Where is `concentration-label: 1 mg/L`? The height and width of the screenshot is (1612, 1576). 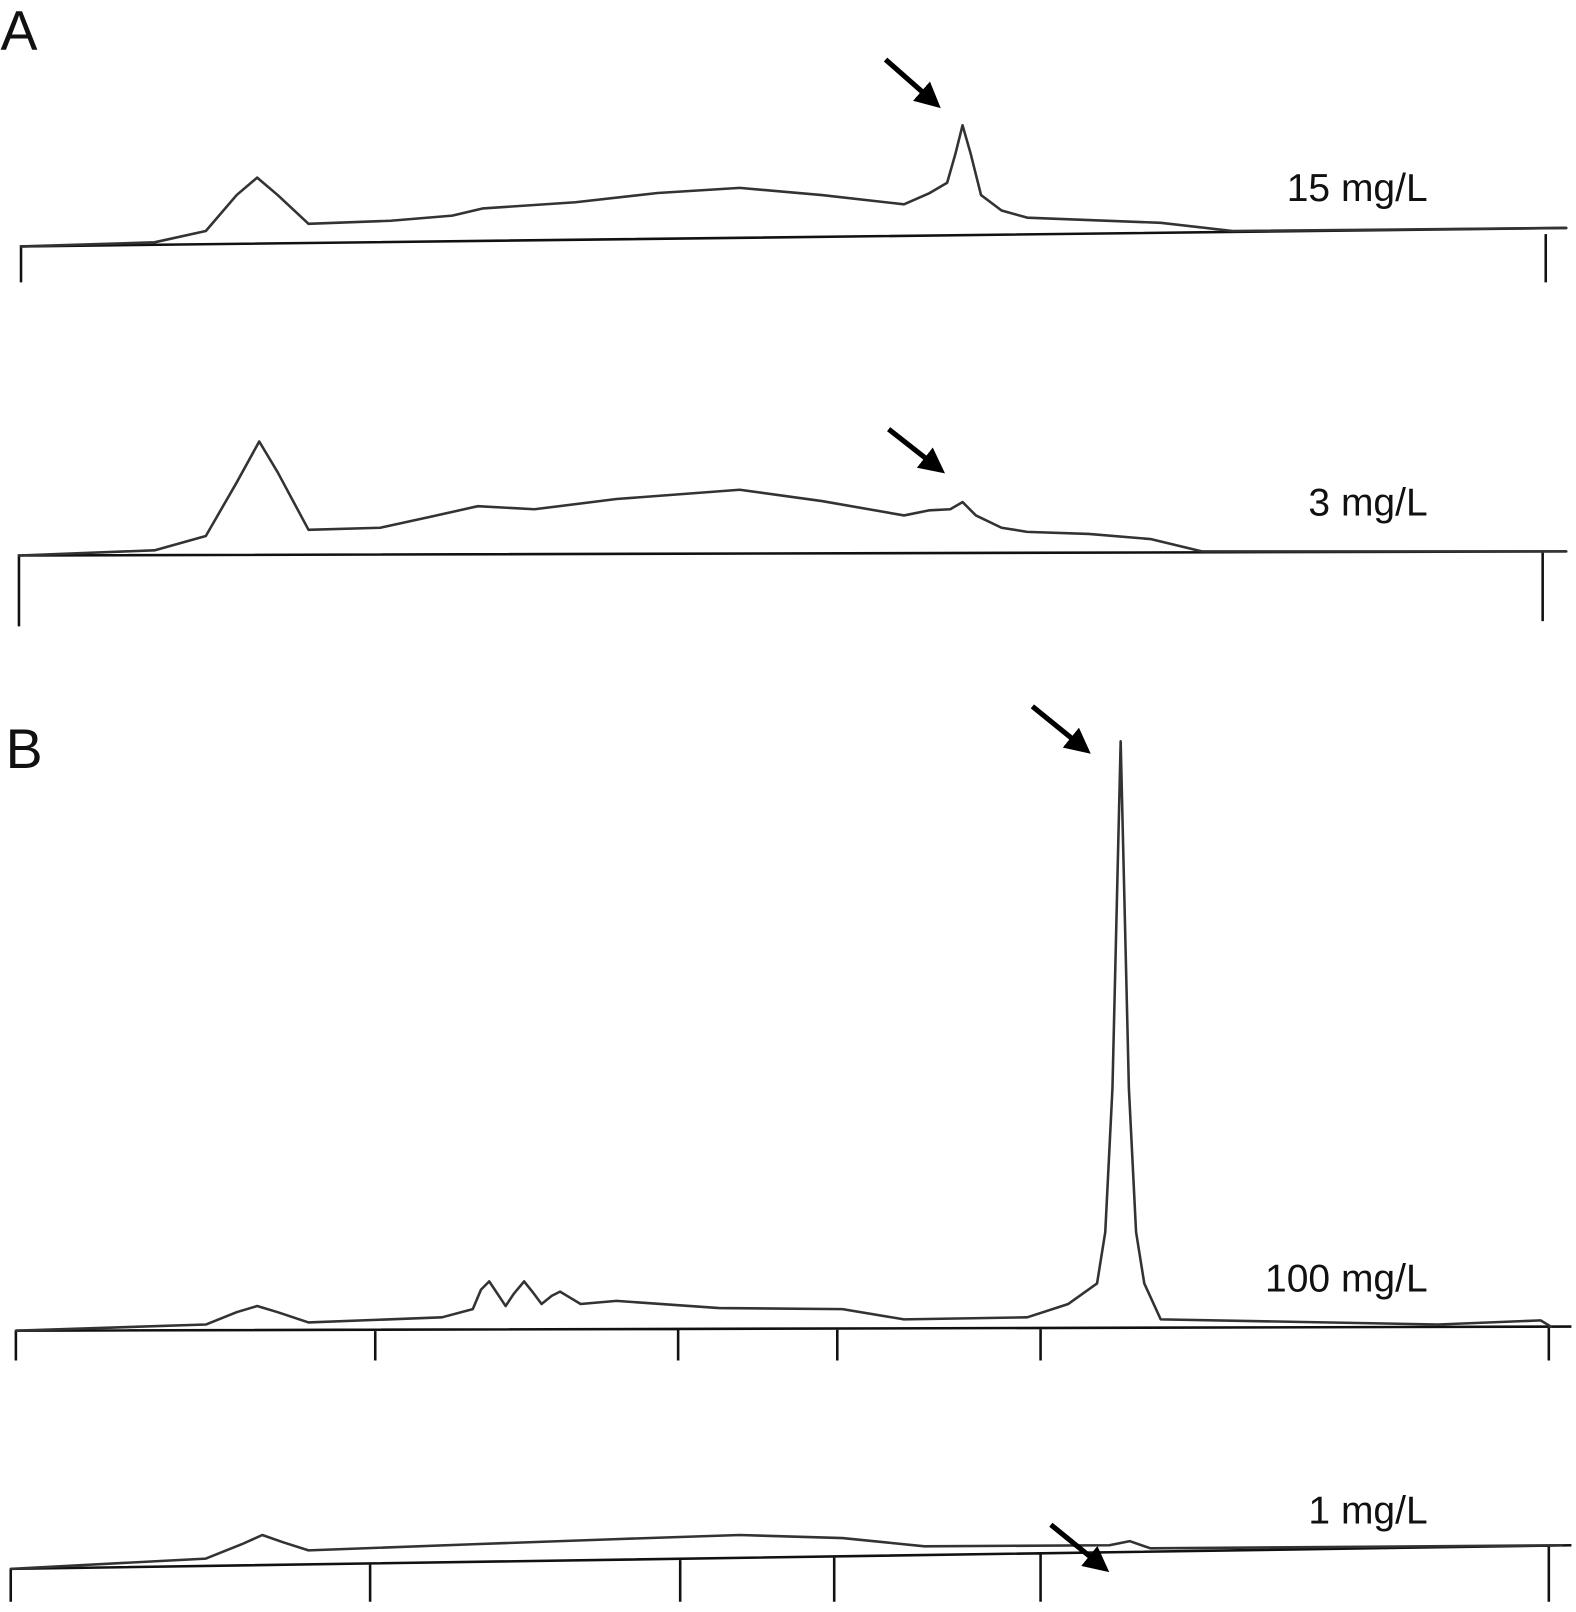 concentration-label: 1 mg/L is located at coordinates (1367, 1511).